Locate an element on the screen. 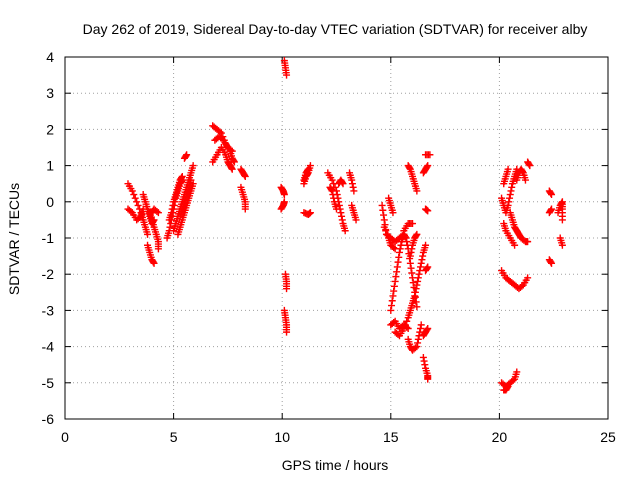 The width and height of the screenshot is (640, 480). x-tick-label: 20 is located at coordinates (500, 437).